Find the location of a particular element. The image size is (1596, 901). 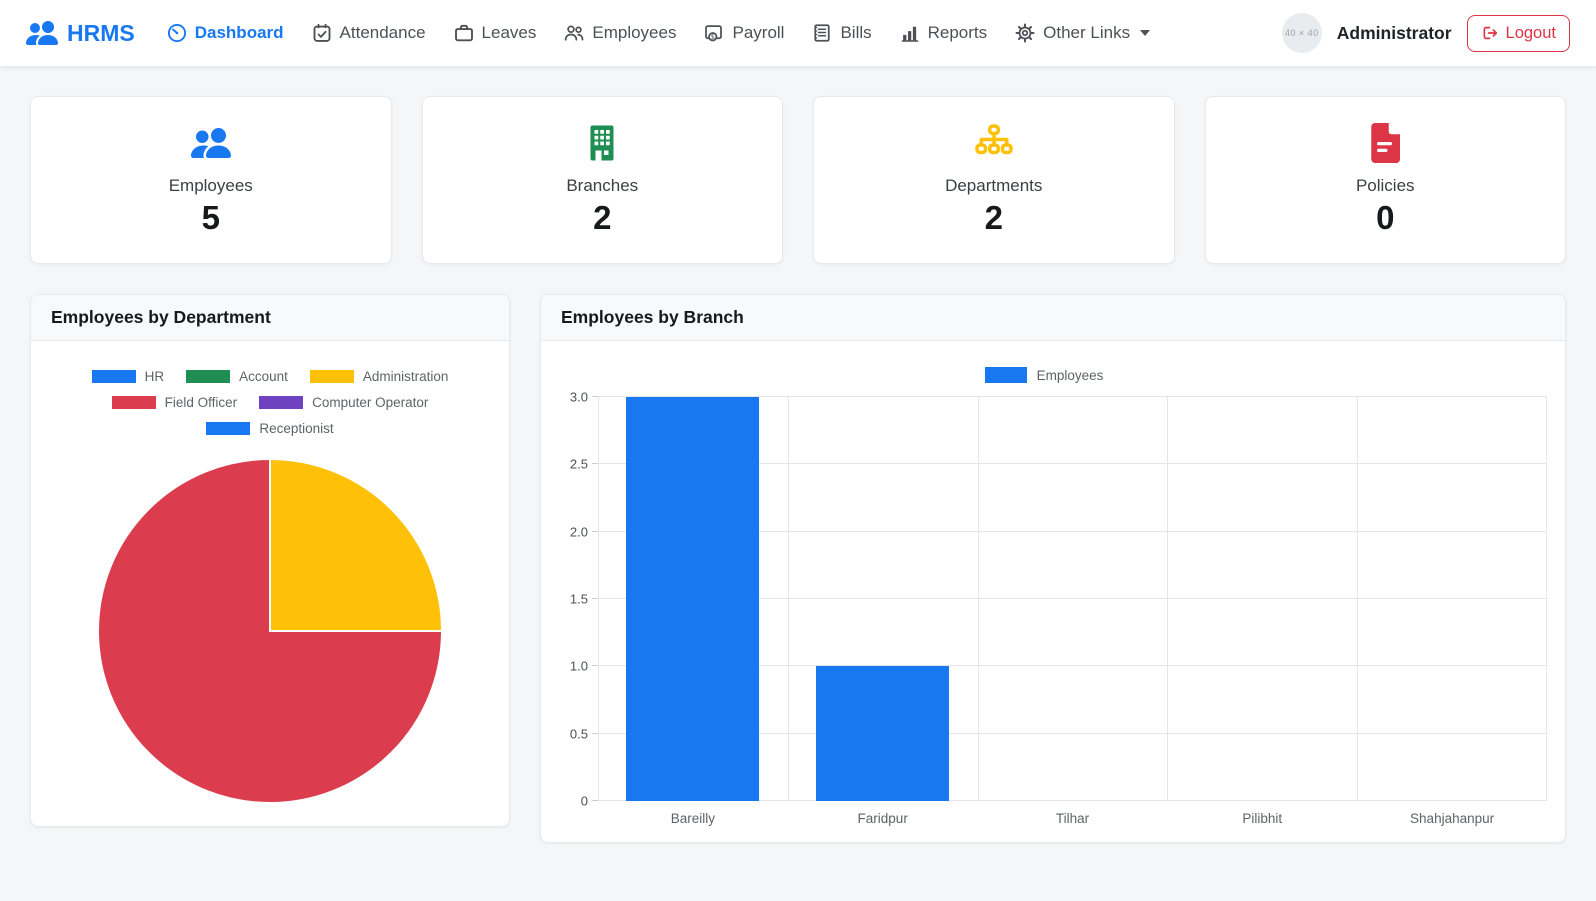

stat-value: 2 is located at coordinates (602, 217).